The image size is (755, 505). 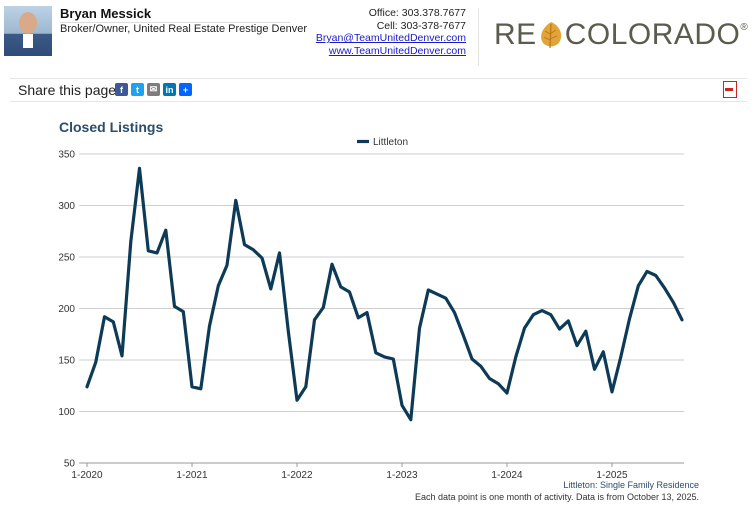 I want to click on legend-label: Littleton, so click(x=390, y=142).